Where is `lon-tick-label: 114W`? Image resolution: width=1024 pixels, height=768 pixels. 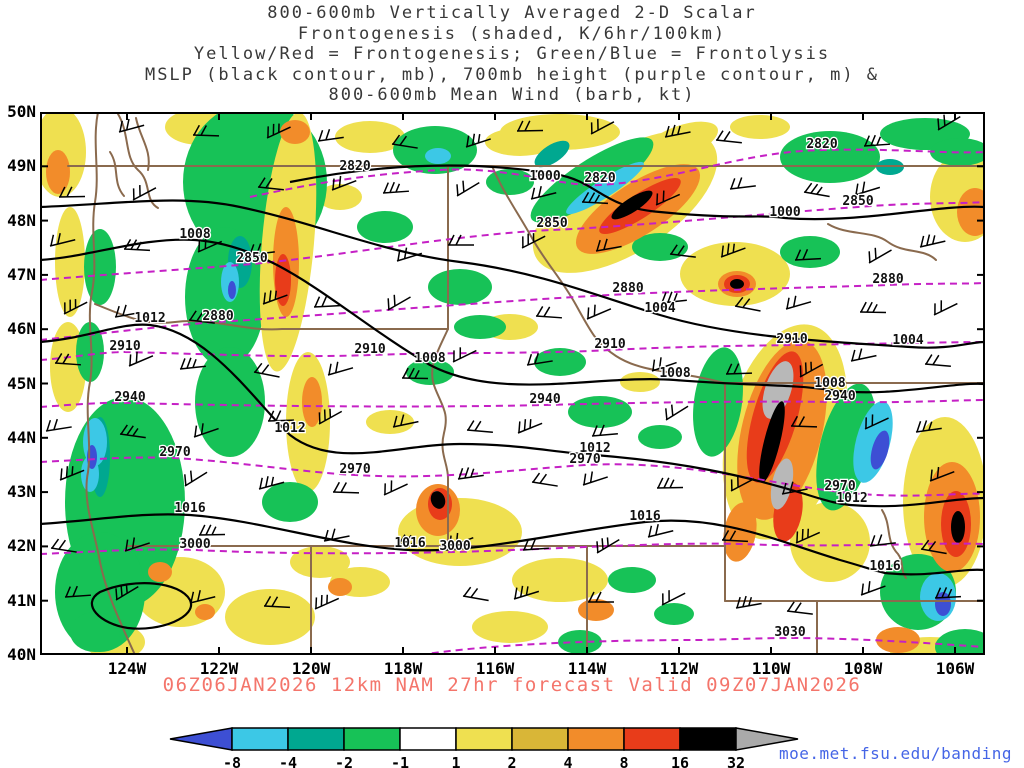 lon-tick-label: 114W is located at coordinates (587, 668).